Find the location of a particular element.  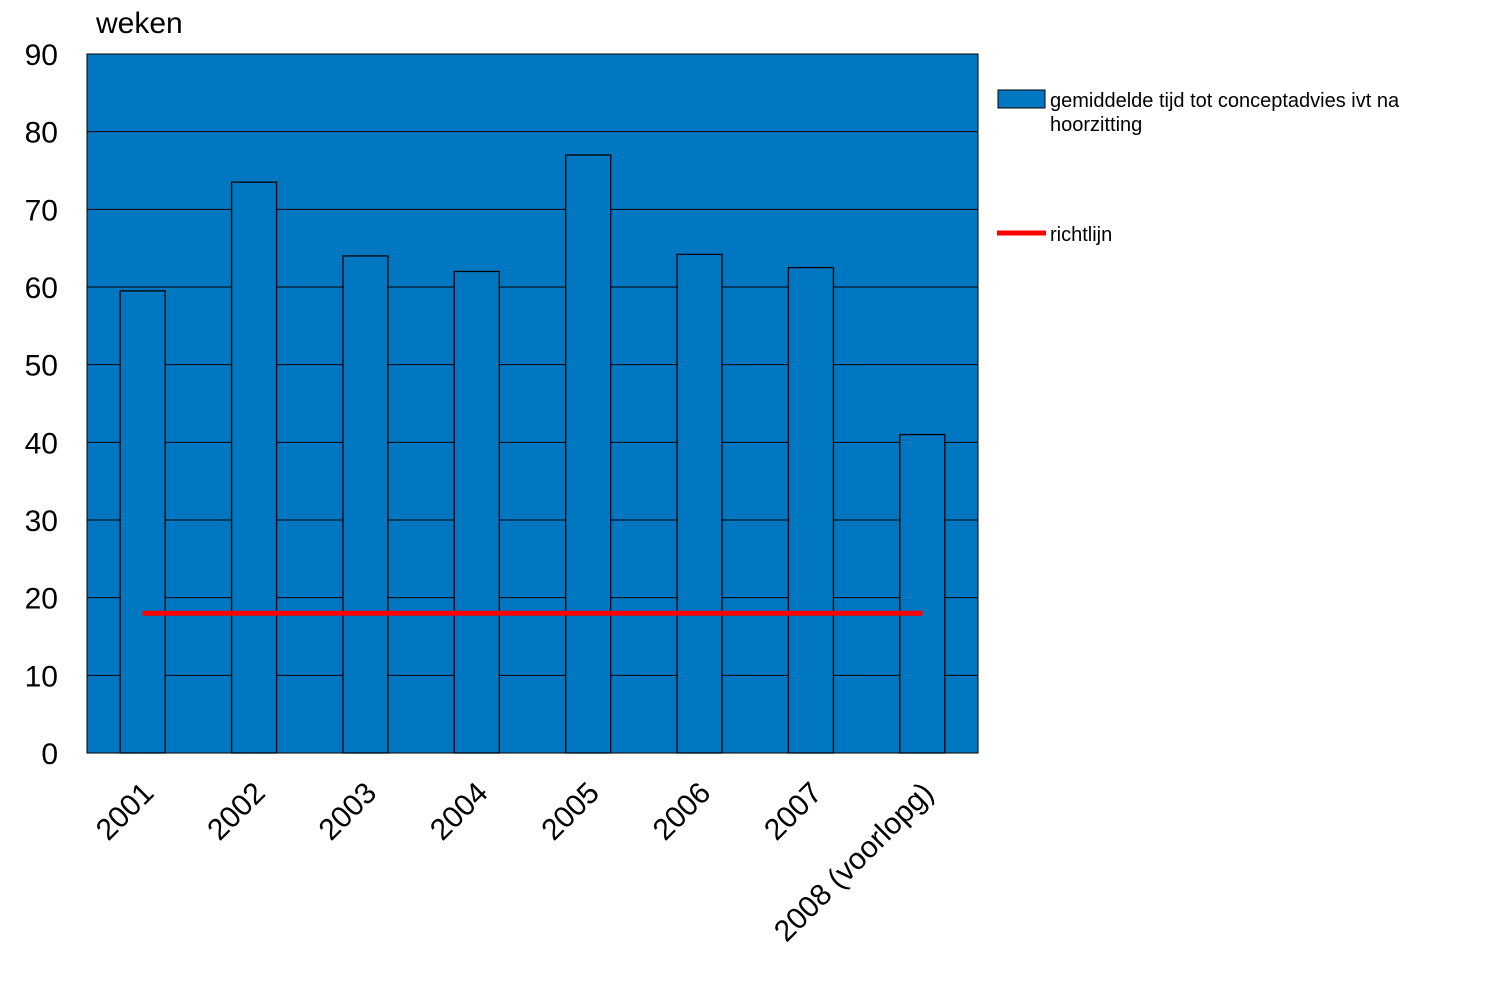

y-tick-label: 10 is located at coordinates (41, 676).